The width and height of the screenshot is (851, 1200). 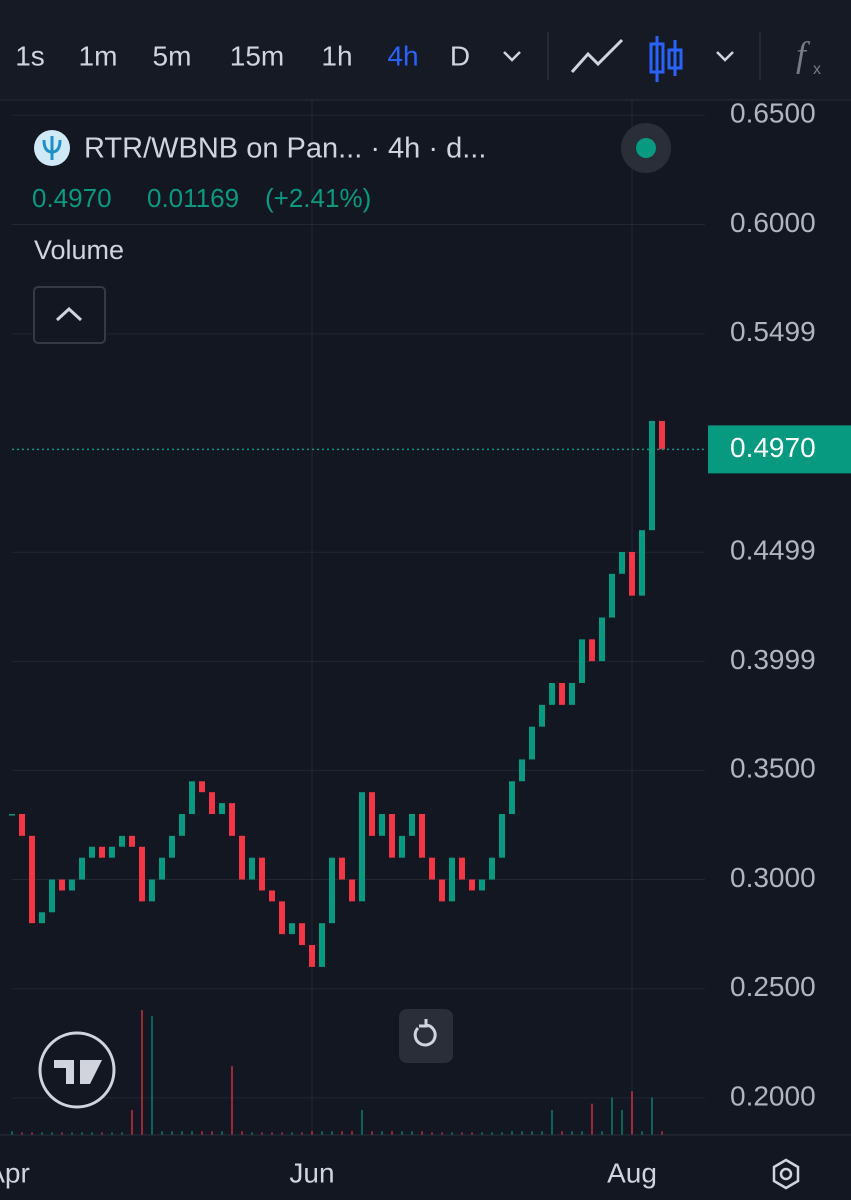 I want to click on change-percent: (+2.41%), so click(x=318, y=198).